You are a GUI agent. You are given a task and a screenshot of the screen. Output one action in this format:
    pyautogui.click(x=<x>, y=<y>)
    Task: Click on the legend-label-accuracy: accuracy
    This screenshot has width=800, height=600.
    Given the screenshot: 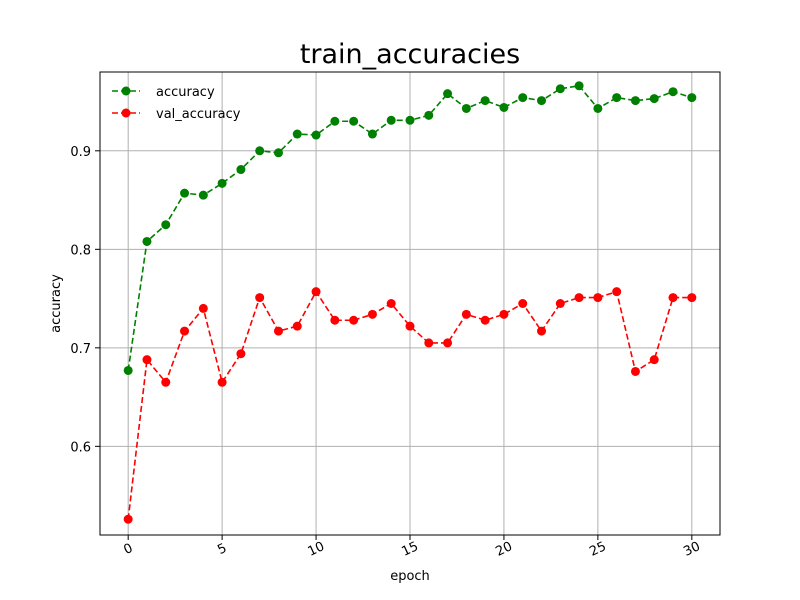 What is the action you would take?
    pyautogui.click(x=185, y=92)
    